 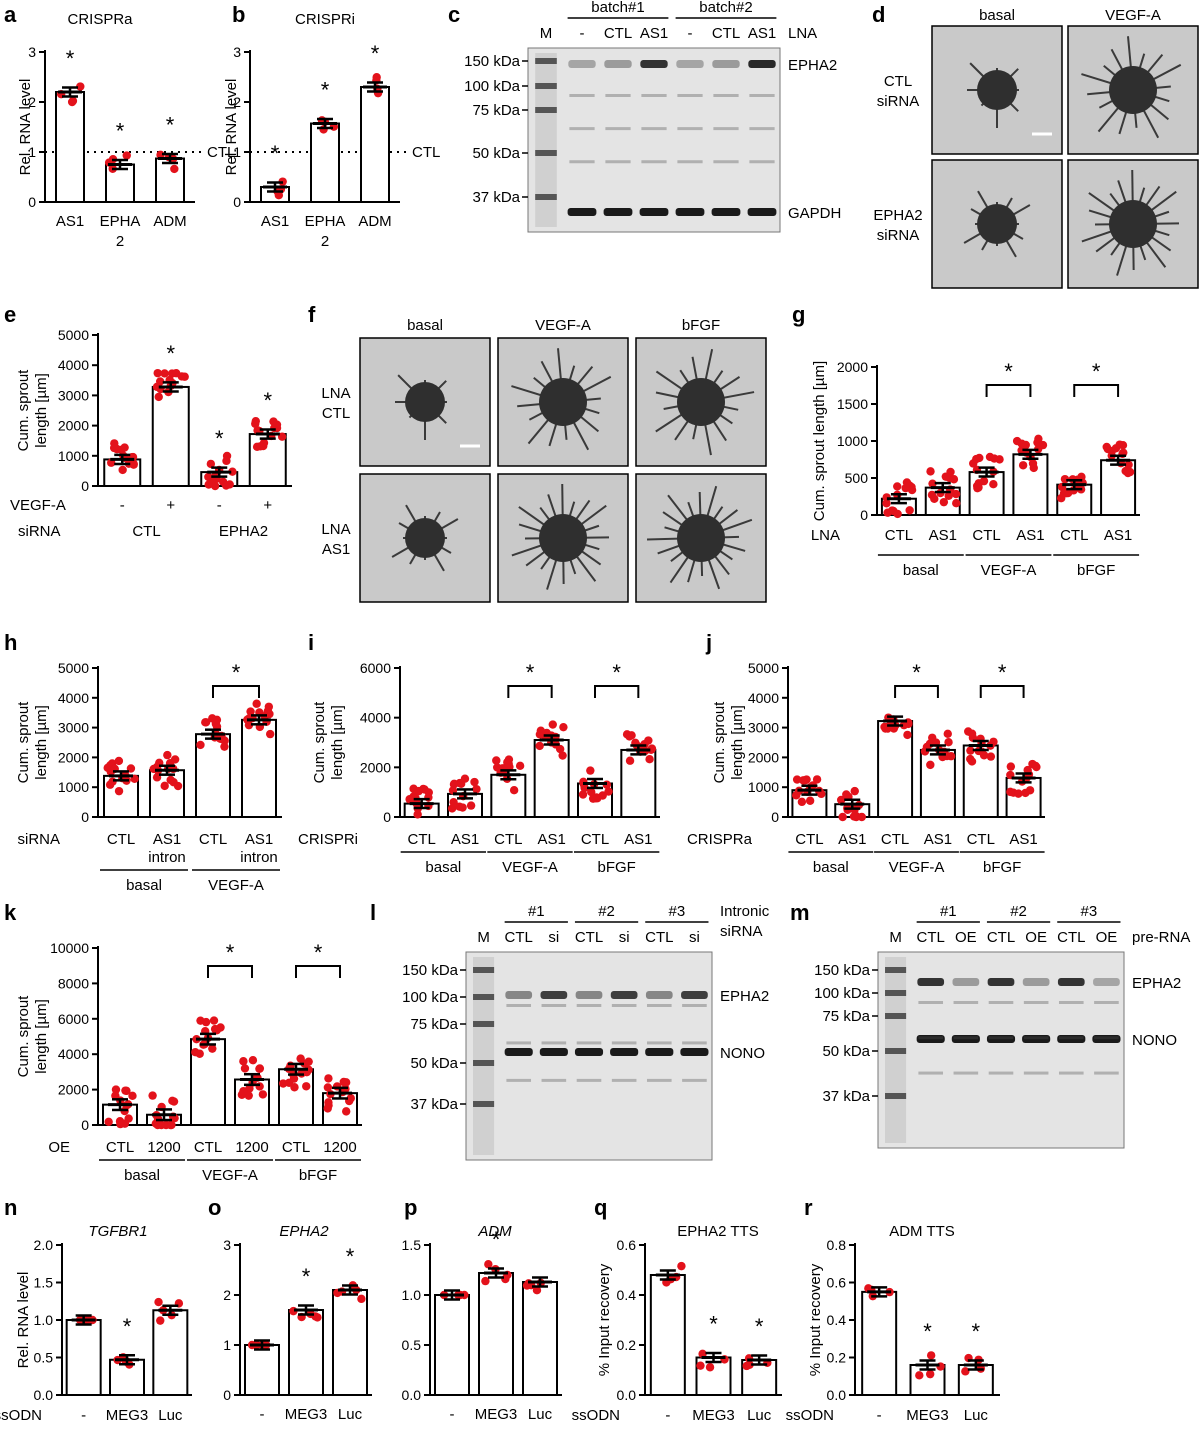 I want to click on column-label: bFGF, so click(x=701, y=325).